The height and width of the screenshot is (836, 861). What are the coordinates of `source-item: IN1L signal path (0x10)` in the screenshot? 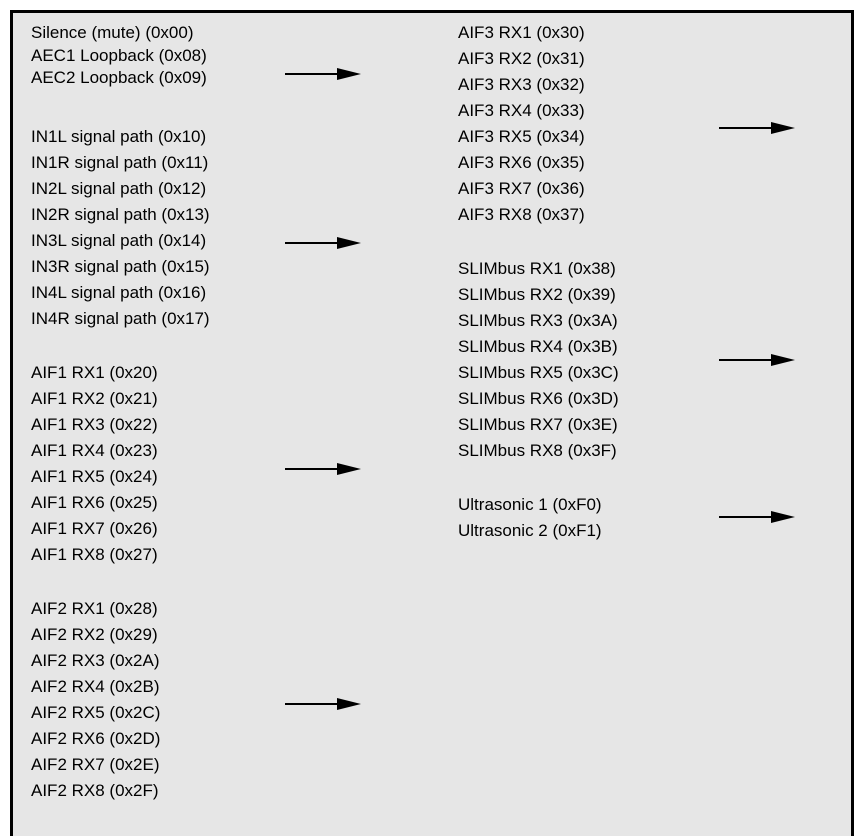 It's located at (119, 136).